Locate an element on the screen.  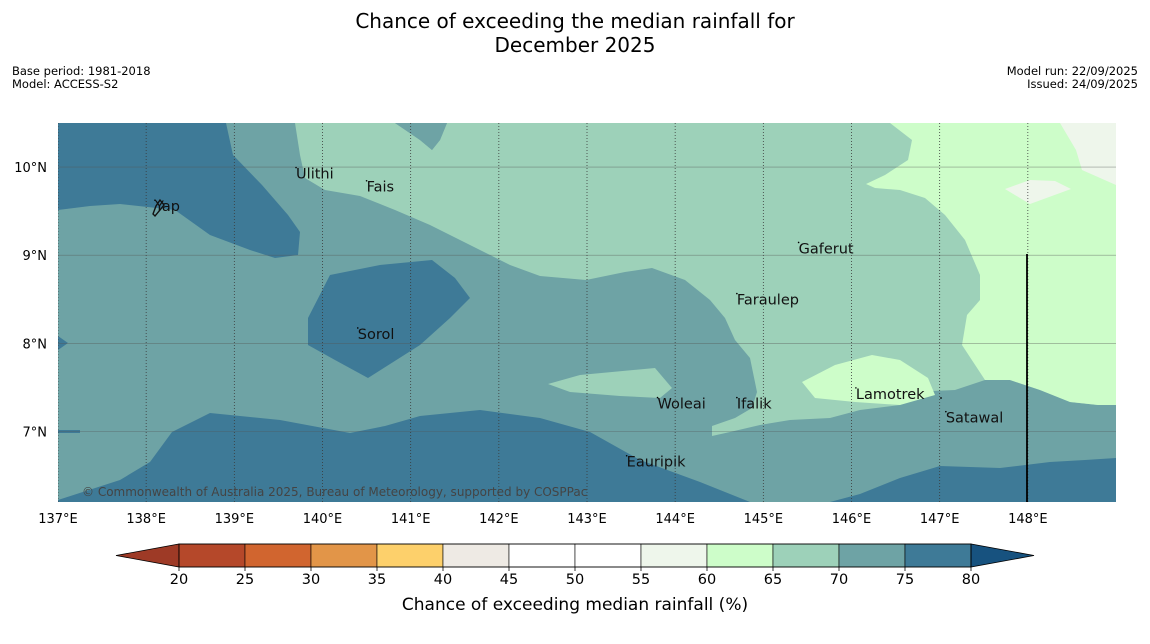
region-75-80-west is located at coordinates (179, 190).